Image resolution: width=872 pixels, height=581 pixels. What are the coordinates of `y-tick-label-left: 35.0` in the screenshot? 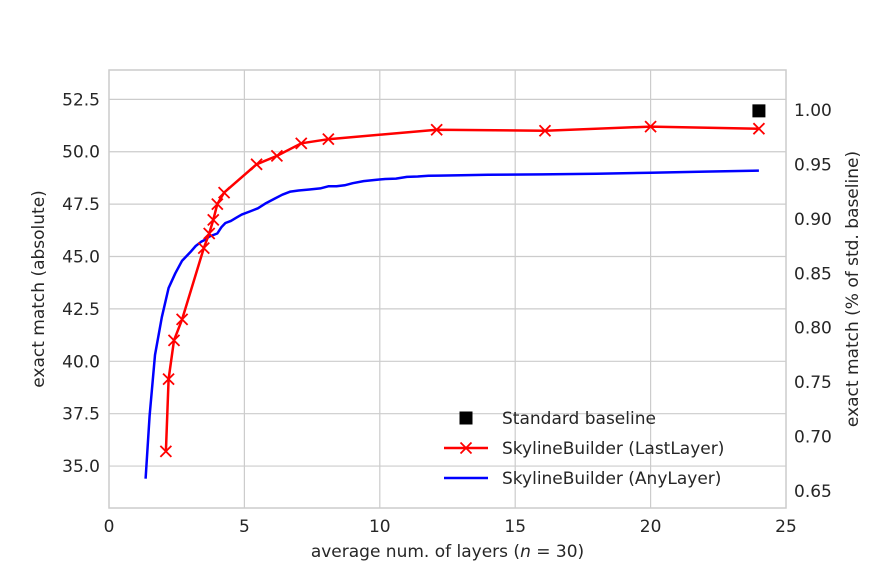 It's located at (81, 467).